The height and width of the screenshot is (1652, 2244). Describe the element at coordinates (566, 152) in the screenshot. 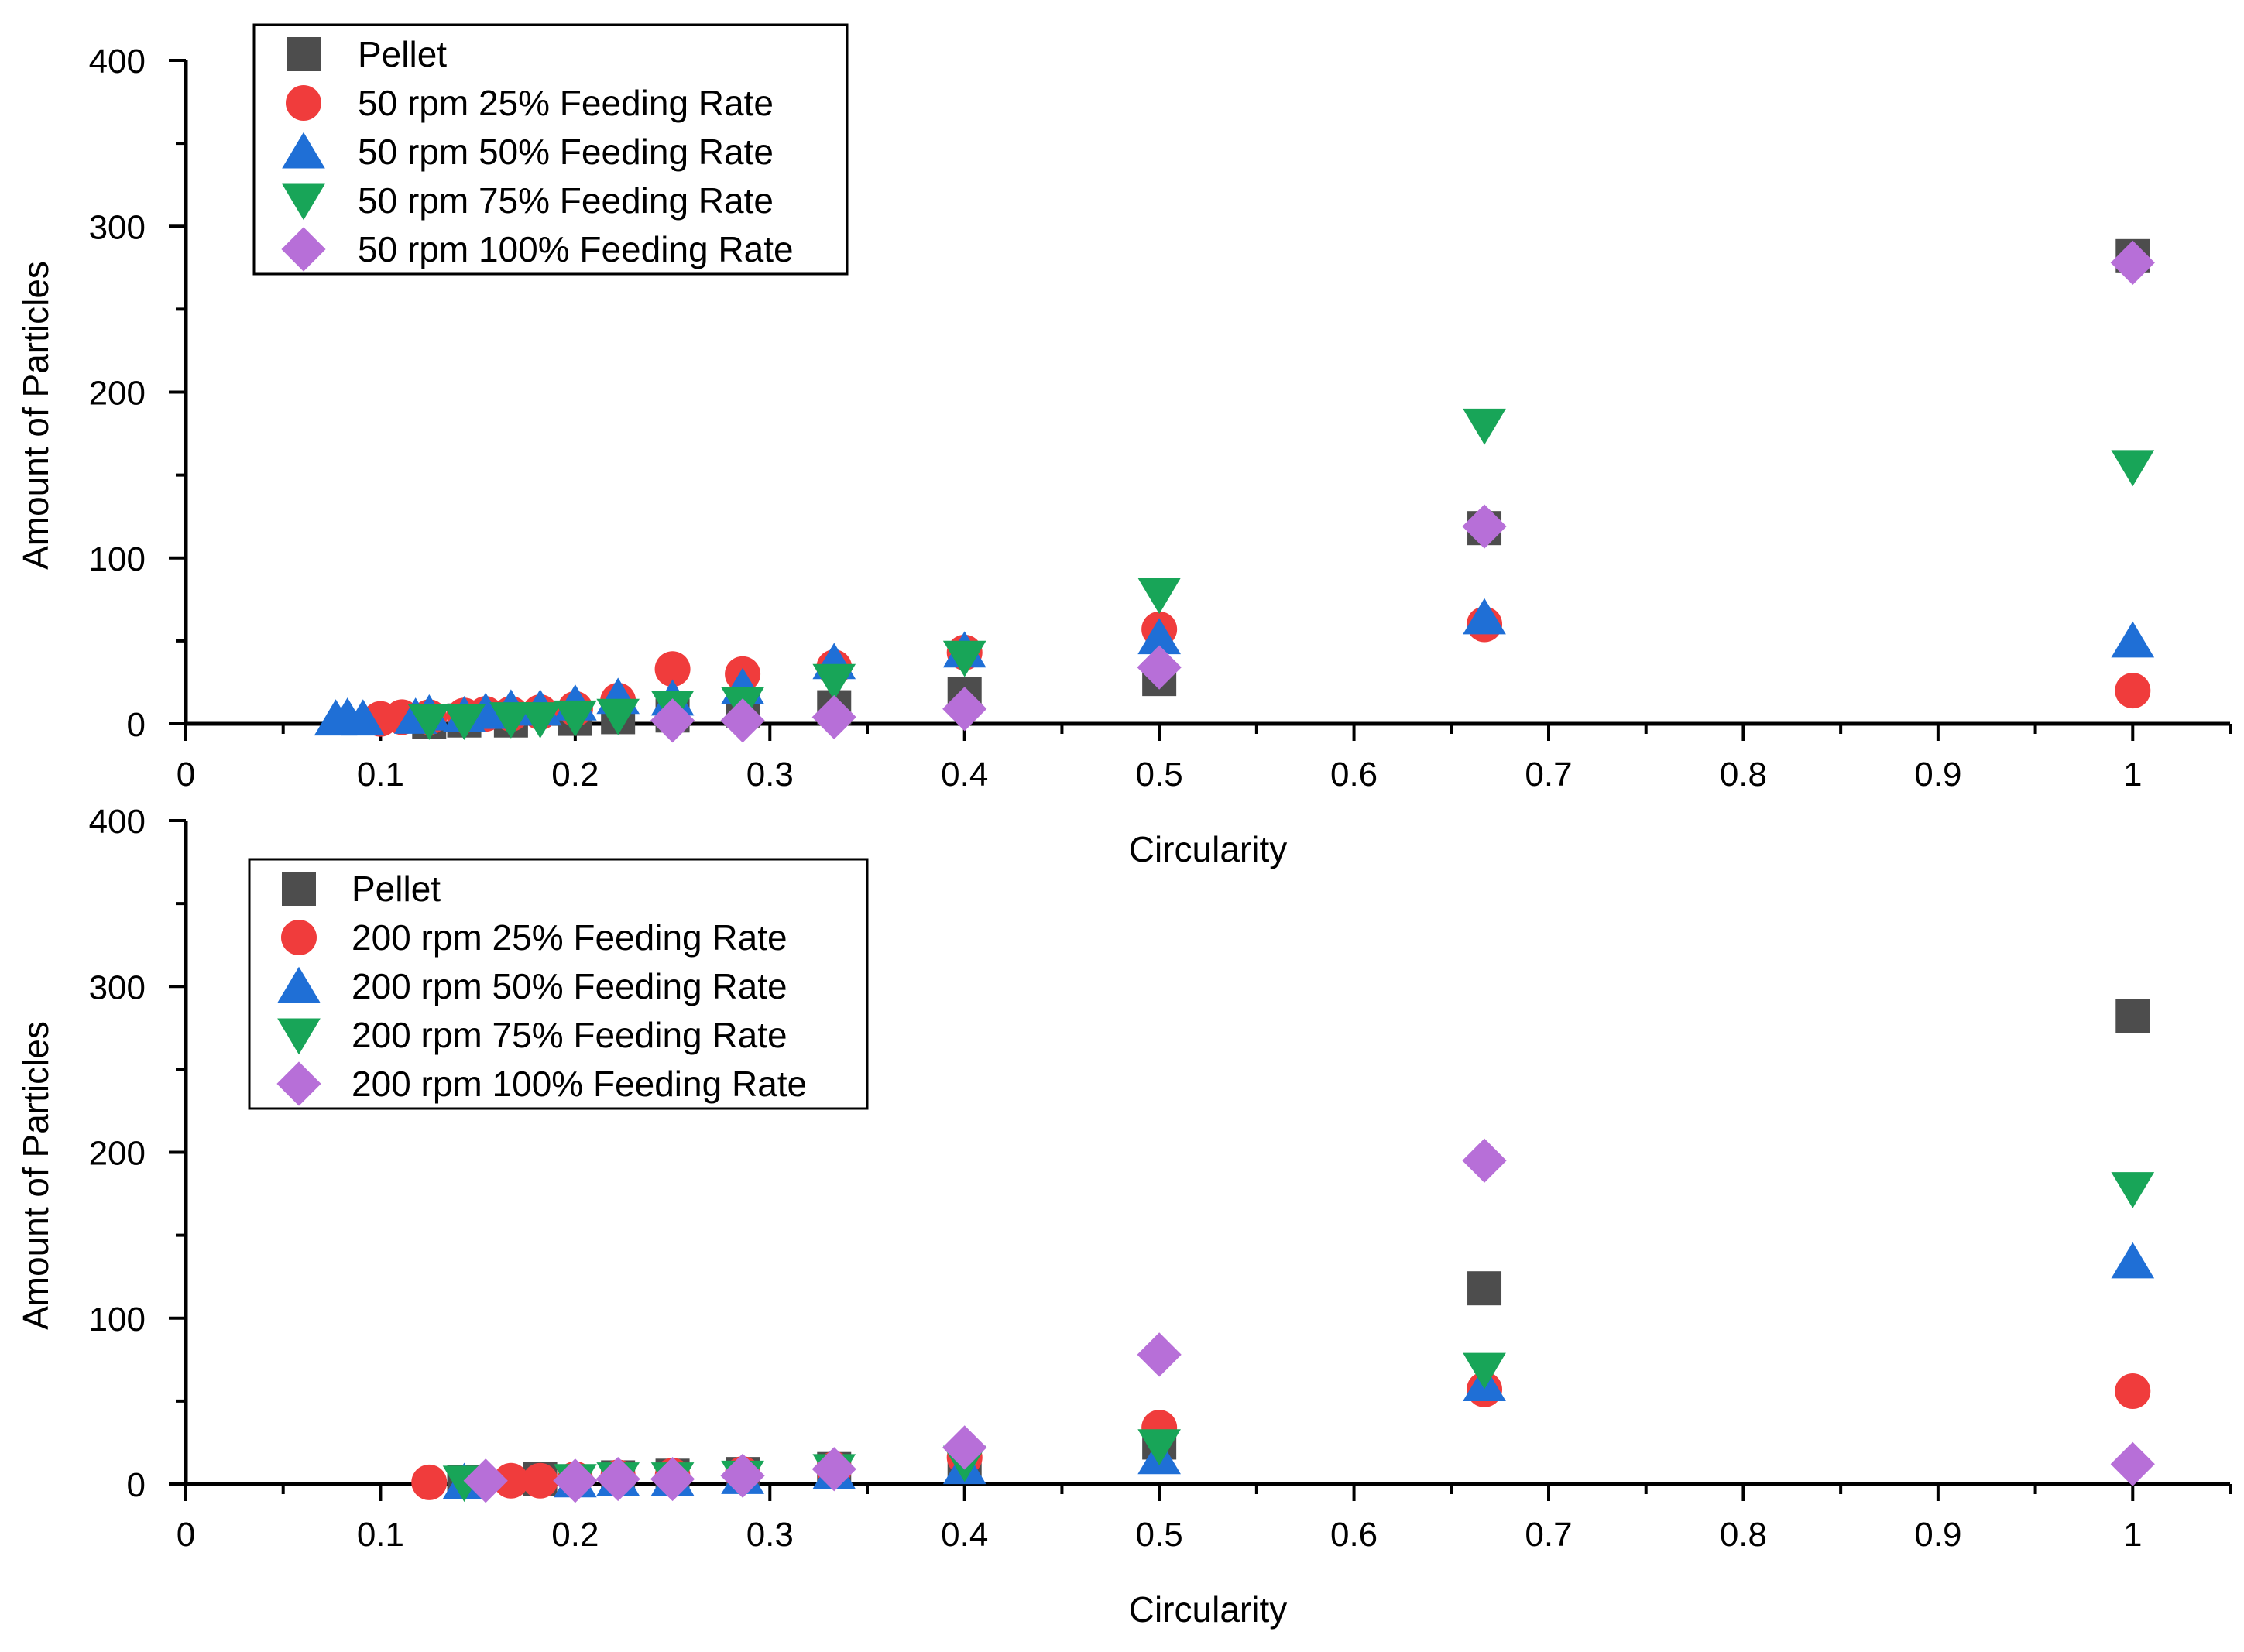

I see `legend-entry-label: 50 rpm 50% Feeding Rate` at that location.